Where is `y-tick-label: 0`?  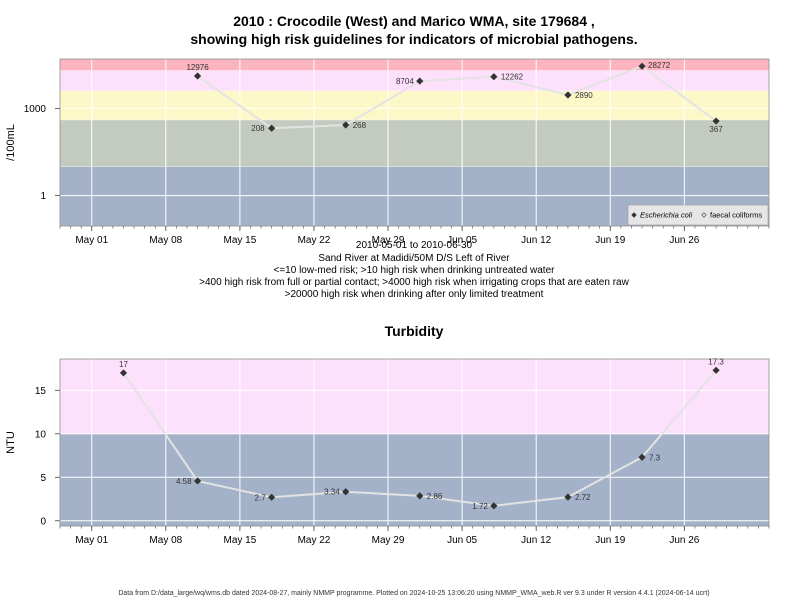 y-tick-label: 0 is located at coordinates (43, 521).